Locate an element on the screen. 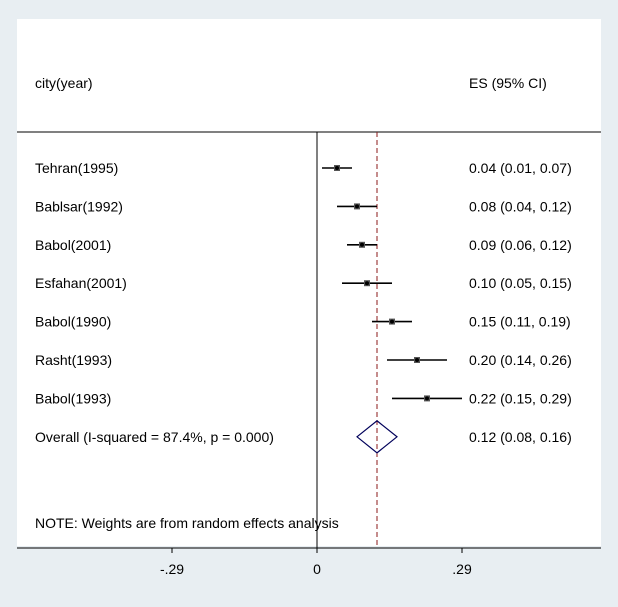 This screenshot has height=607, width=618. effect-size-label: 0.04 (0.01, 0.07) is located at coordinates (520, 168).